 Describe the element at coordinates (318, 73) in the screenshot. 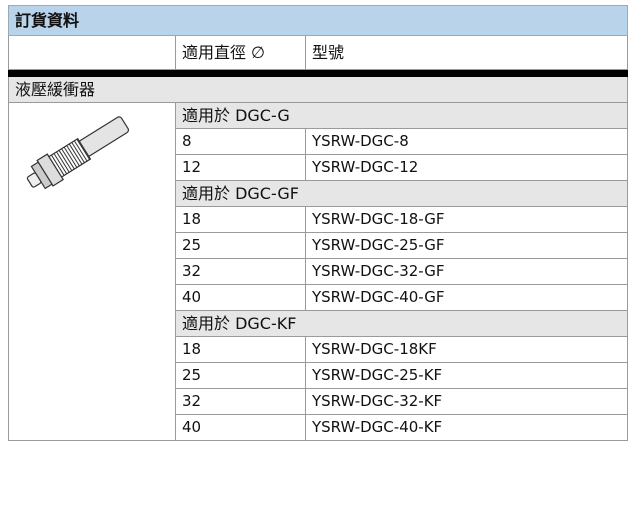

I see `divider` at that location.